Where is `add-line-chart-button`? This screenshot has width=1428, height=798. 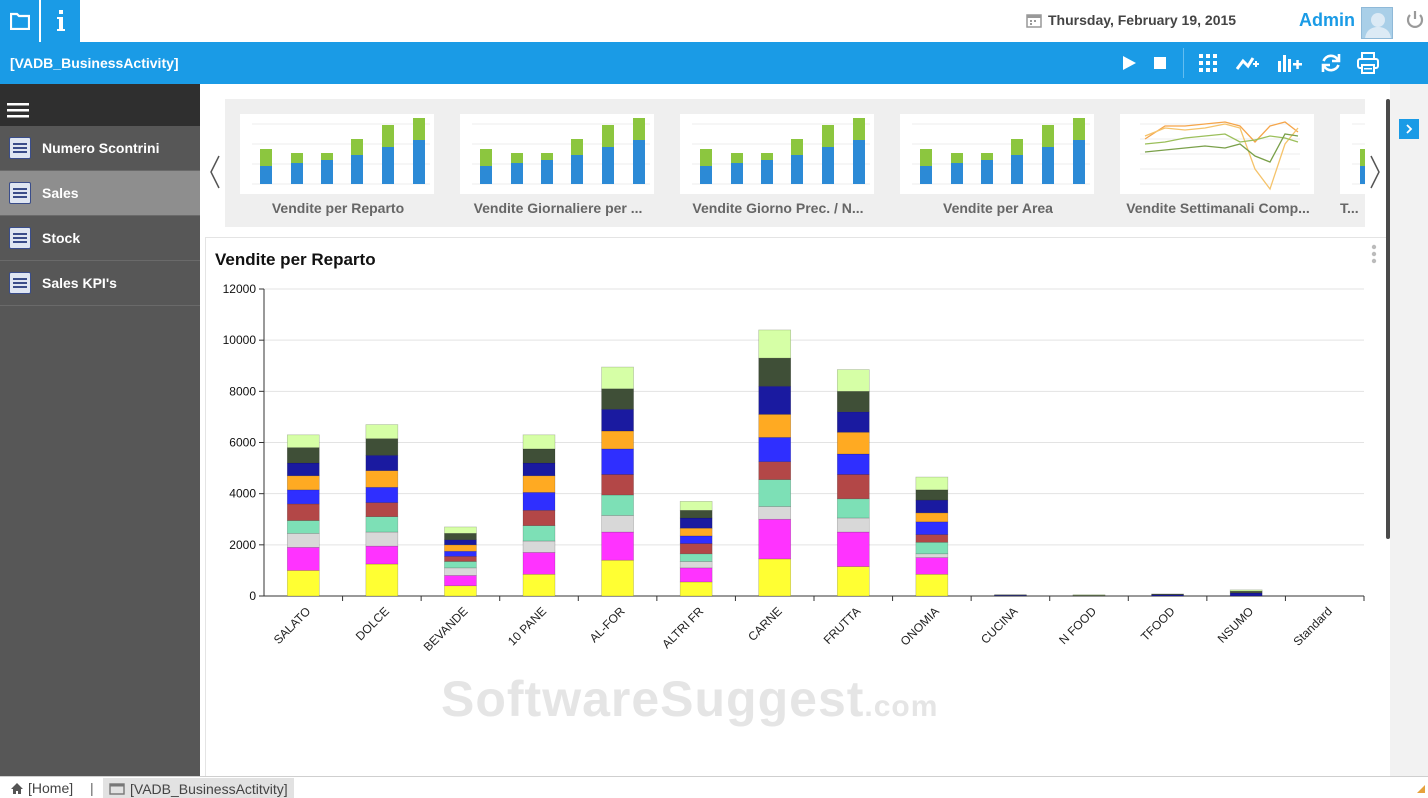 add-line-chart-button is located at coordinates (1248, 63).